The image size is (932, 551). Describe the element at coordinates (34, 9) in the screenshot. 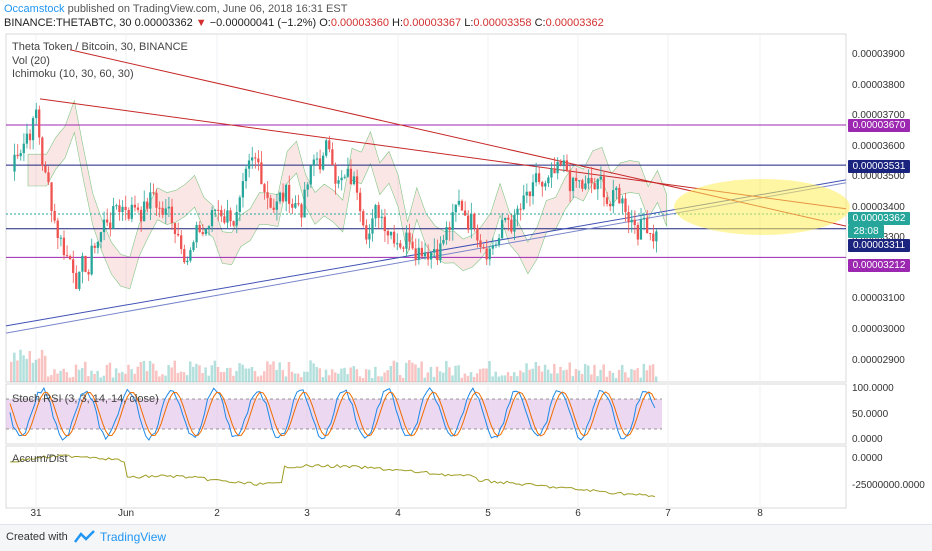

I see `author-link: Occamstock` at that location.